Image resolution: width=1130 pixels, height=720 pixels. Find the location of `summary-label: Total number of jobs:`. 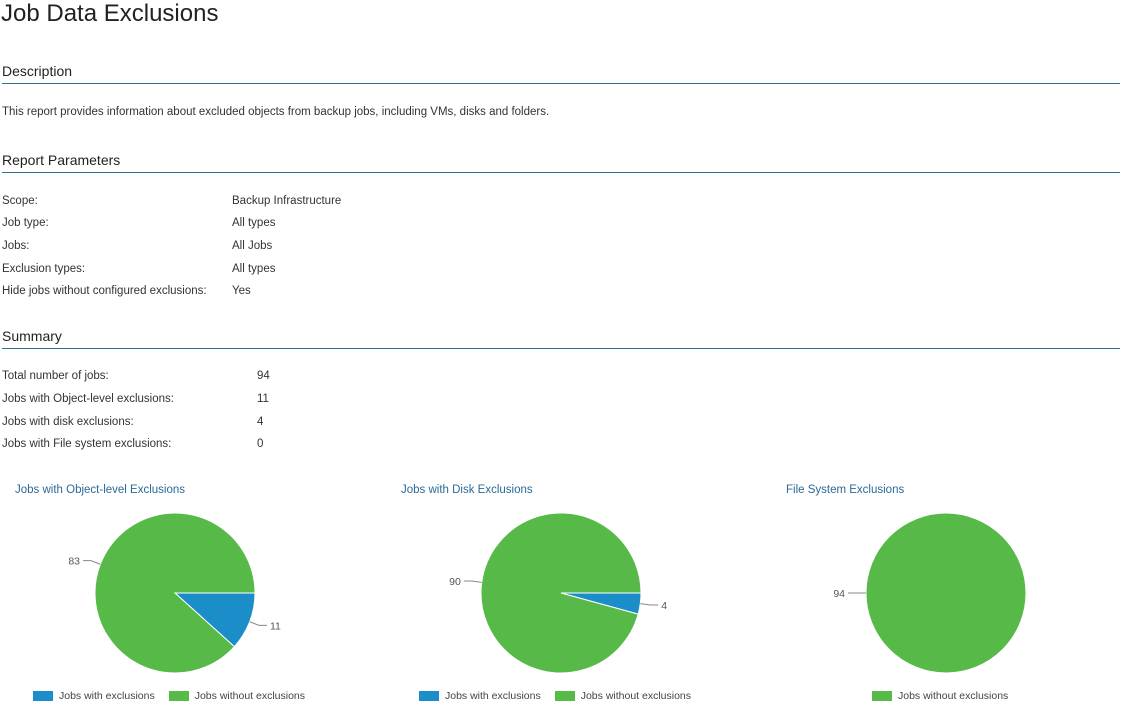

summary-label: Total number of jobs: is located at coordinates (55, 376).